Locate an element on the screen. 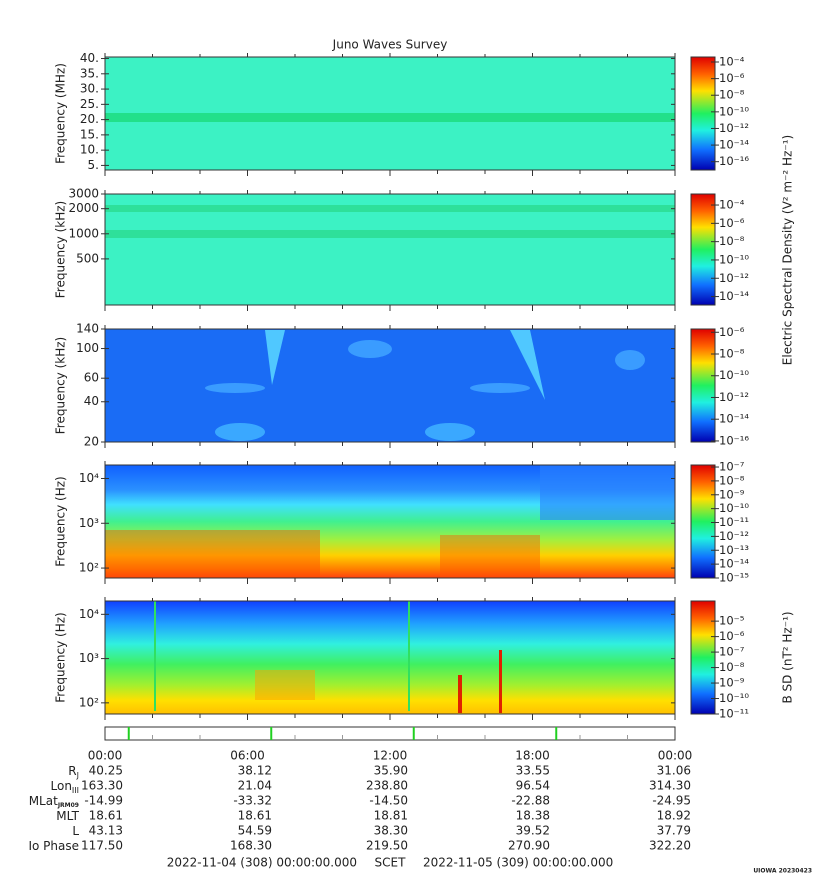  colorbar-label: B SD (nT² Hz⁻¹) is located at coordinates (788, 657).